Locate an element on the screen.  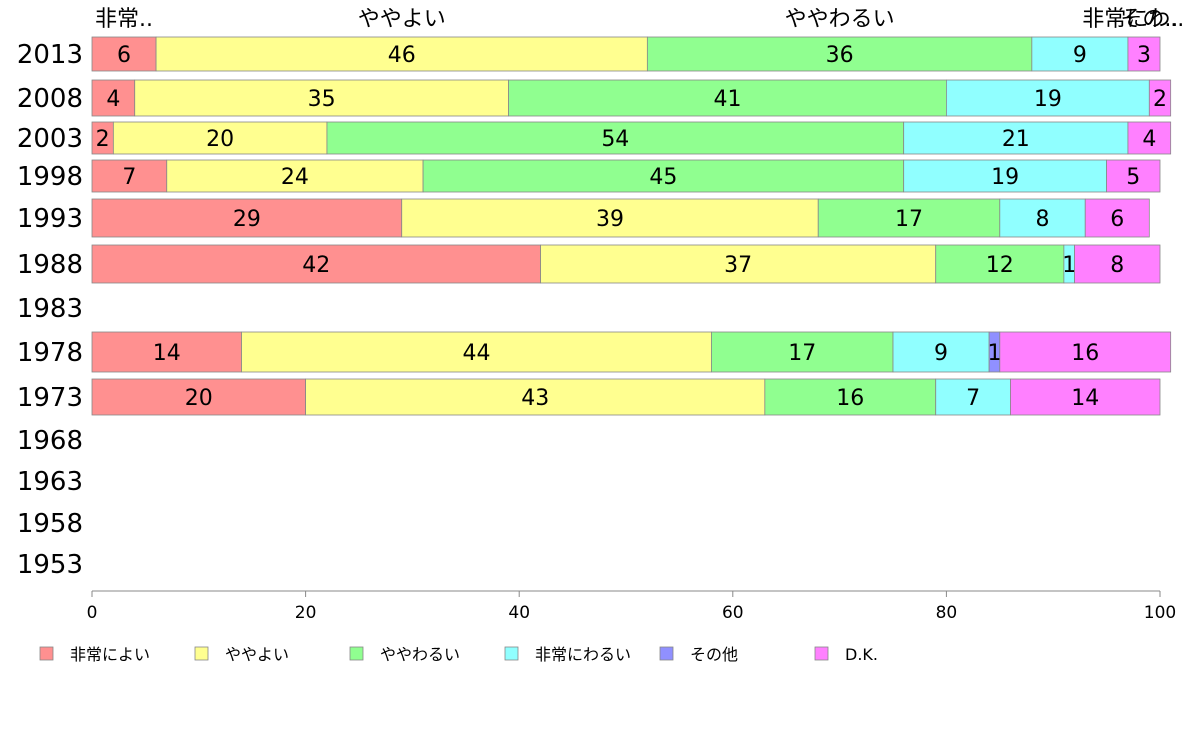
year-label-1983: 1983 is located at coordinates (50, 309).